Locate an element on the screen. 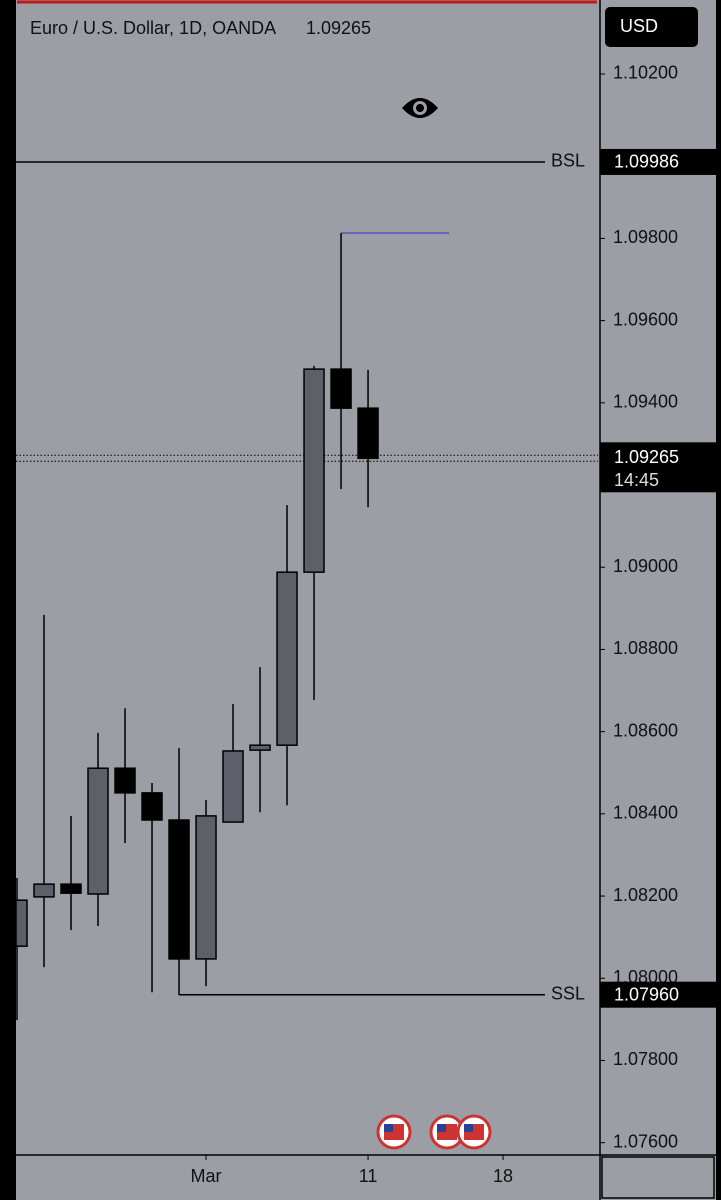 The width and height of the screenshot is (721, 1200). y-tick-label: 1.09600 is located at coordinates (645, 319).